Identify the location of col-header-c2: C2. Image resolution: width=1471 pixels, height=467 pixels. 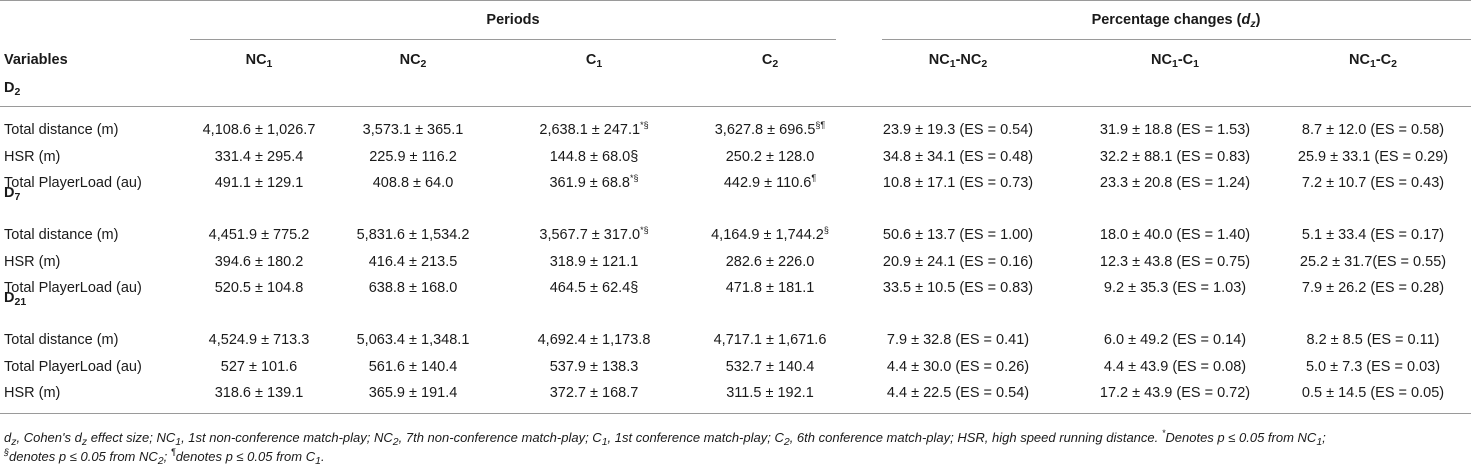
(770, 61).